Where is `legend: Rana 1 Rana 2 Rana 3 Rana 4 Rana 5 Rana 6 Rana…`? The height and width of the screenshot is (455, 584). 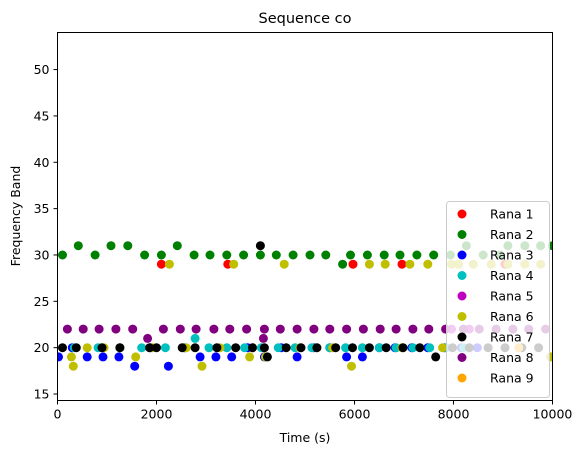
legend: Rana 1 Rana 2 Rana 3 Rana 4 Rana 5 Rana 6 Rana… is located at coordinates (498, 299).